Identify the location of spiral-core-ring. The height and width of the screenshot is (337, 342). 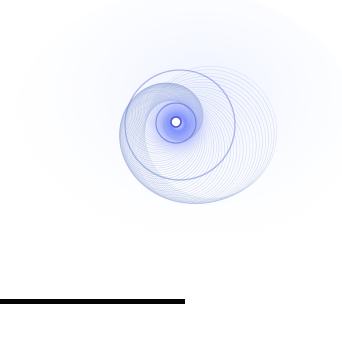
(180, 125).